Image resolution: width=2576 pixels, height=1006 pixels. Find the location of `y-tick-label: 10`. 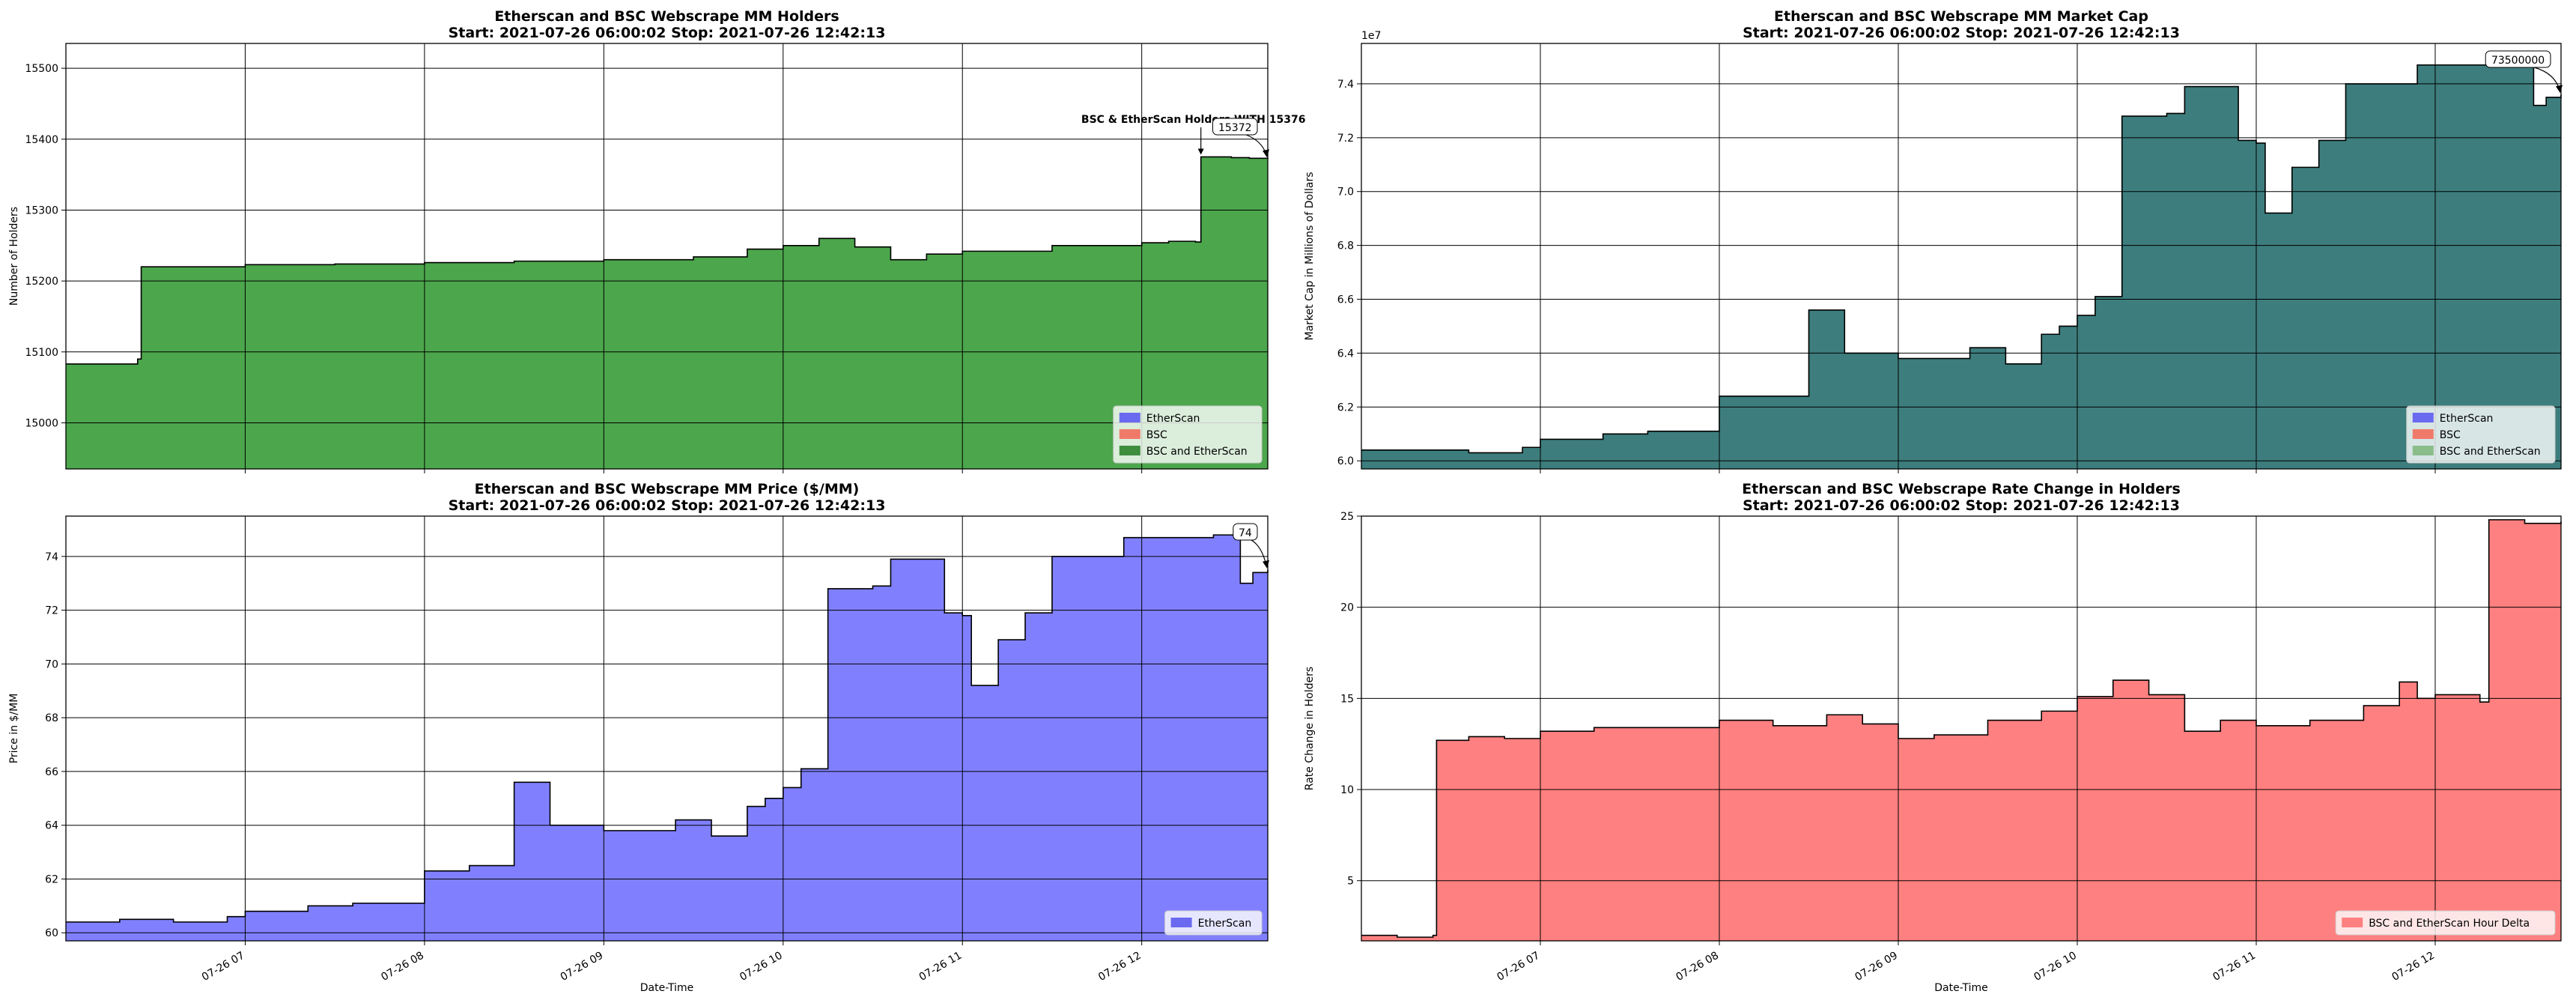

y-tick-label: 10 is located at coordinates (1347, 790).